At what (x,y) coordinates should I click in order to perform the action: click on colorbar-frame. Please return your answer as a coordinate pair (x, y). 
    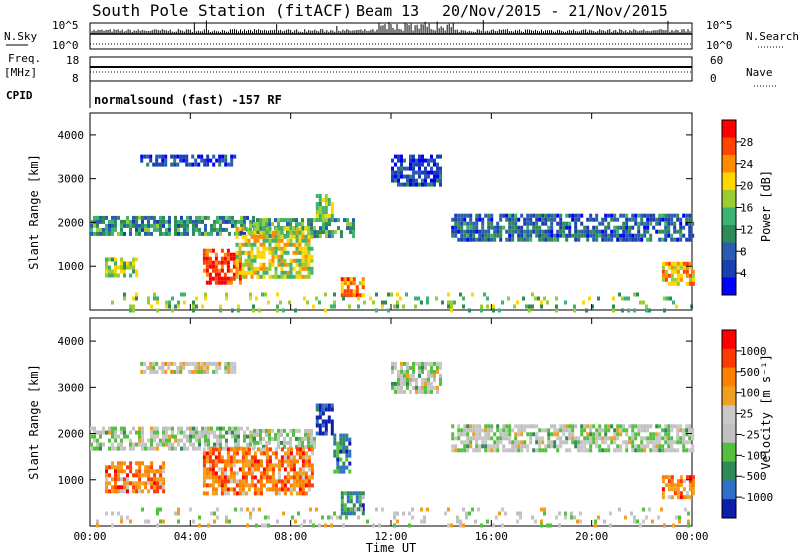
    Looking at the image, I should click on (729, 424).